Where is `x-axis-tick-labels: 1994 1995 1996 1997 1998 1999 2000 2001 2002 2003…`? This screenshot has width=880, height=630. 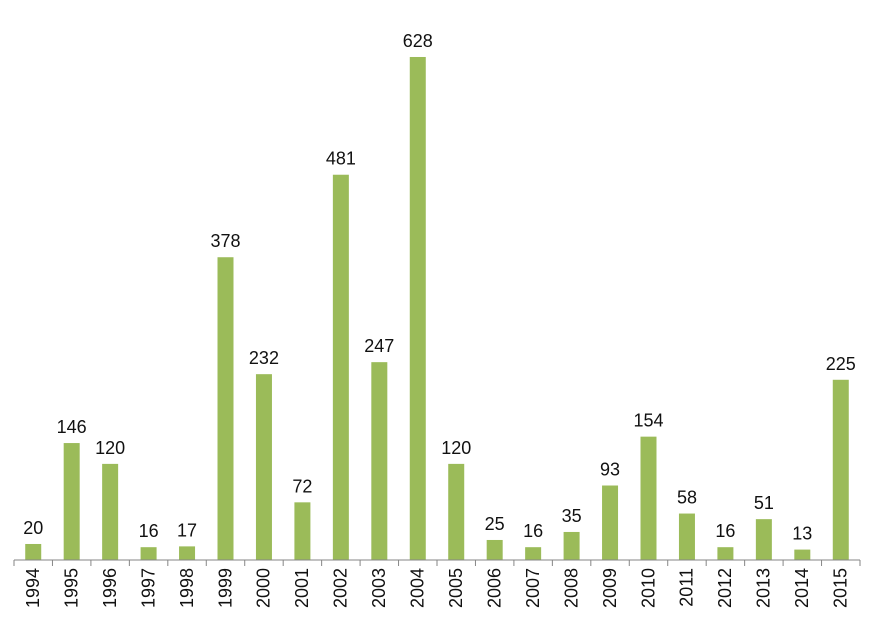
x-axis-tick-labels: 1994 1995 1996 1997 1998 1999 2000 2001 2002 2003… is located at coordinates (437, 588).